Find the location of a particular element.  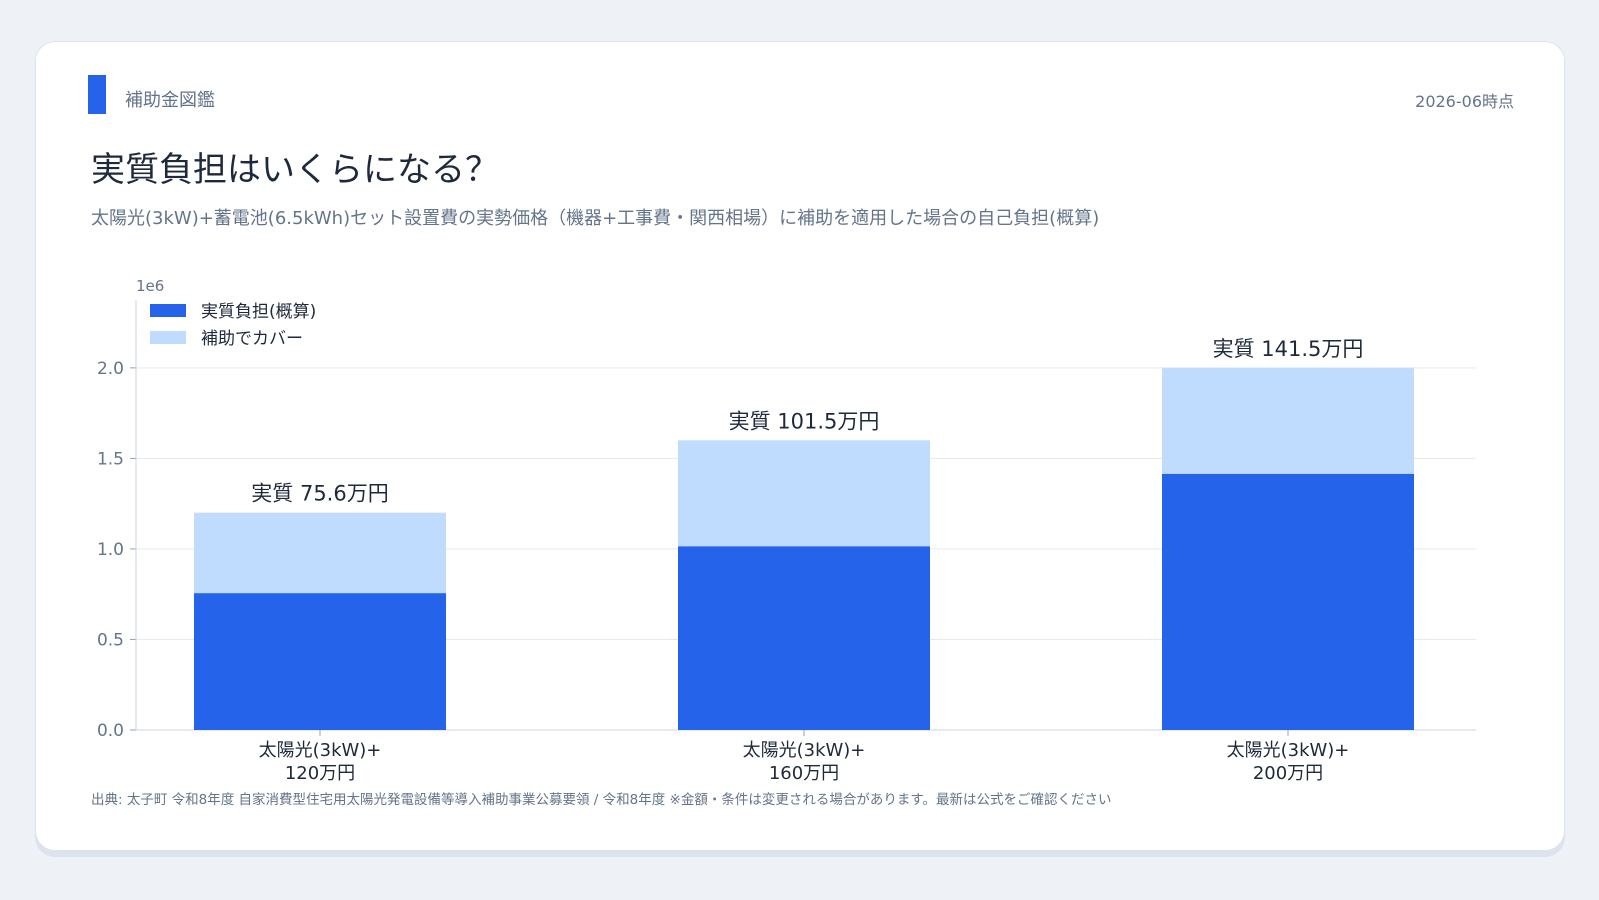

bar-data-label: 実質 75.6万円 is located at coordinates (319, 494).